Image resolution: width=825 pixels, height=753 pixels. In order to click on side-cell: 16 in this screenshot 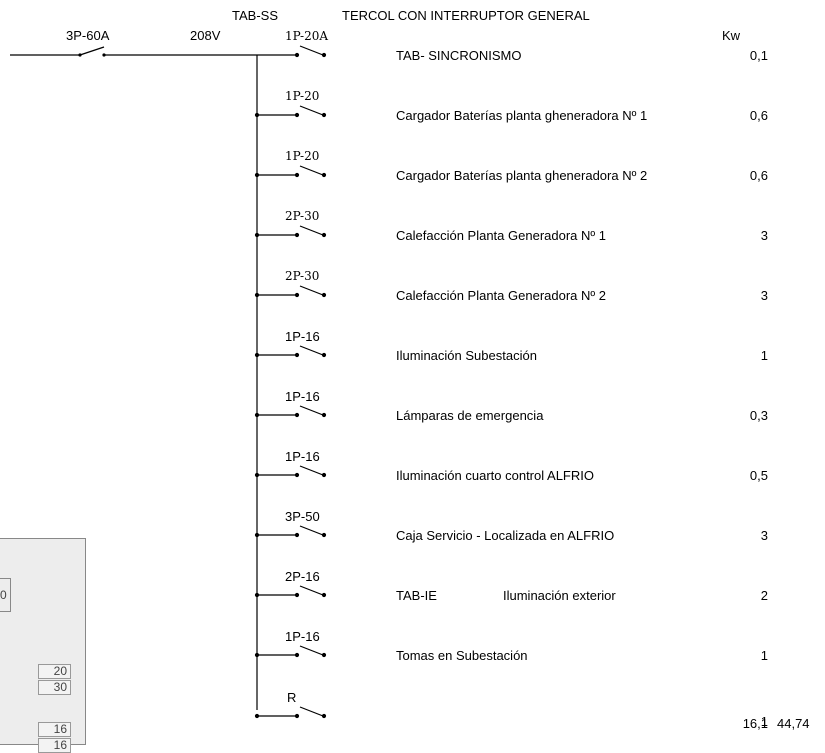, I will do `click(54, 729)`.